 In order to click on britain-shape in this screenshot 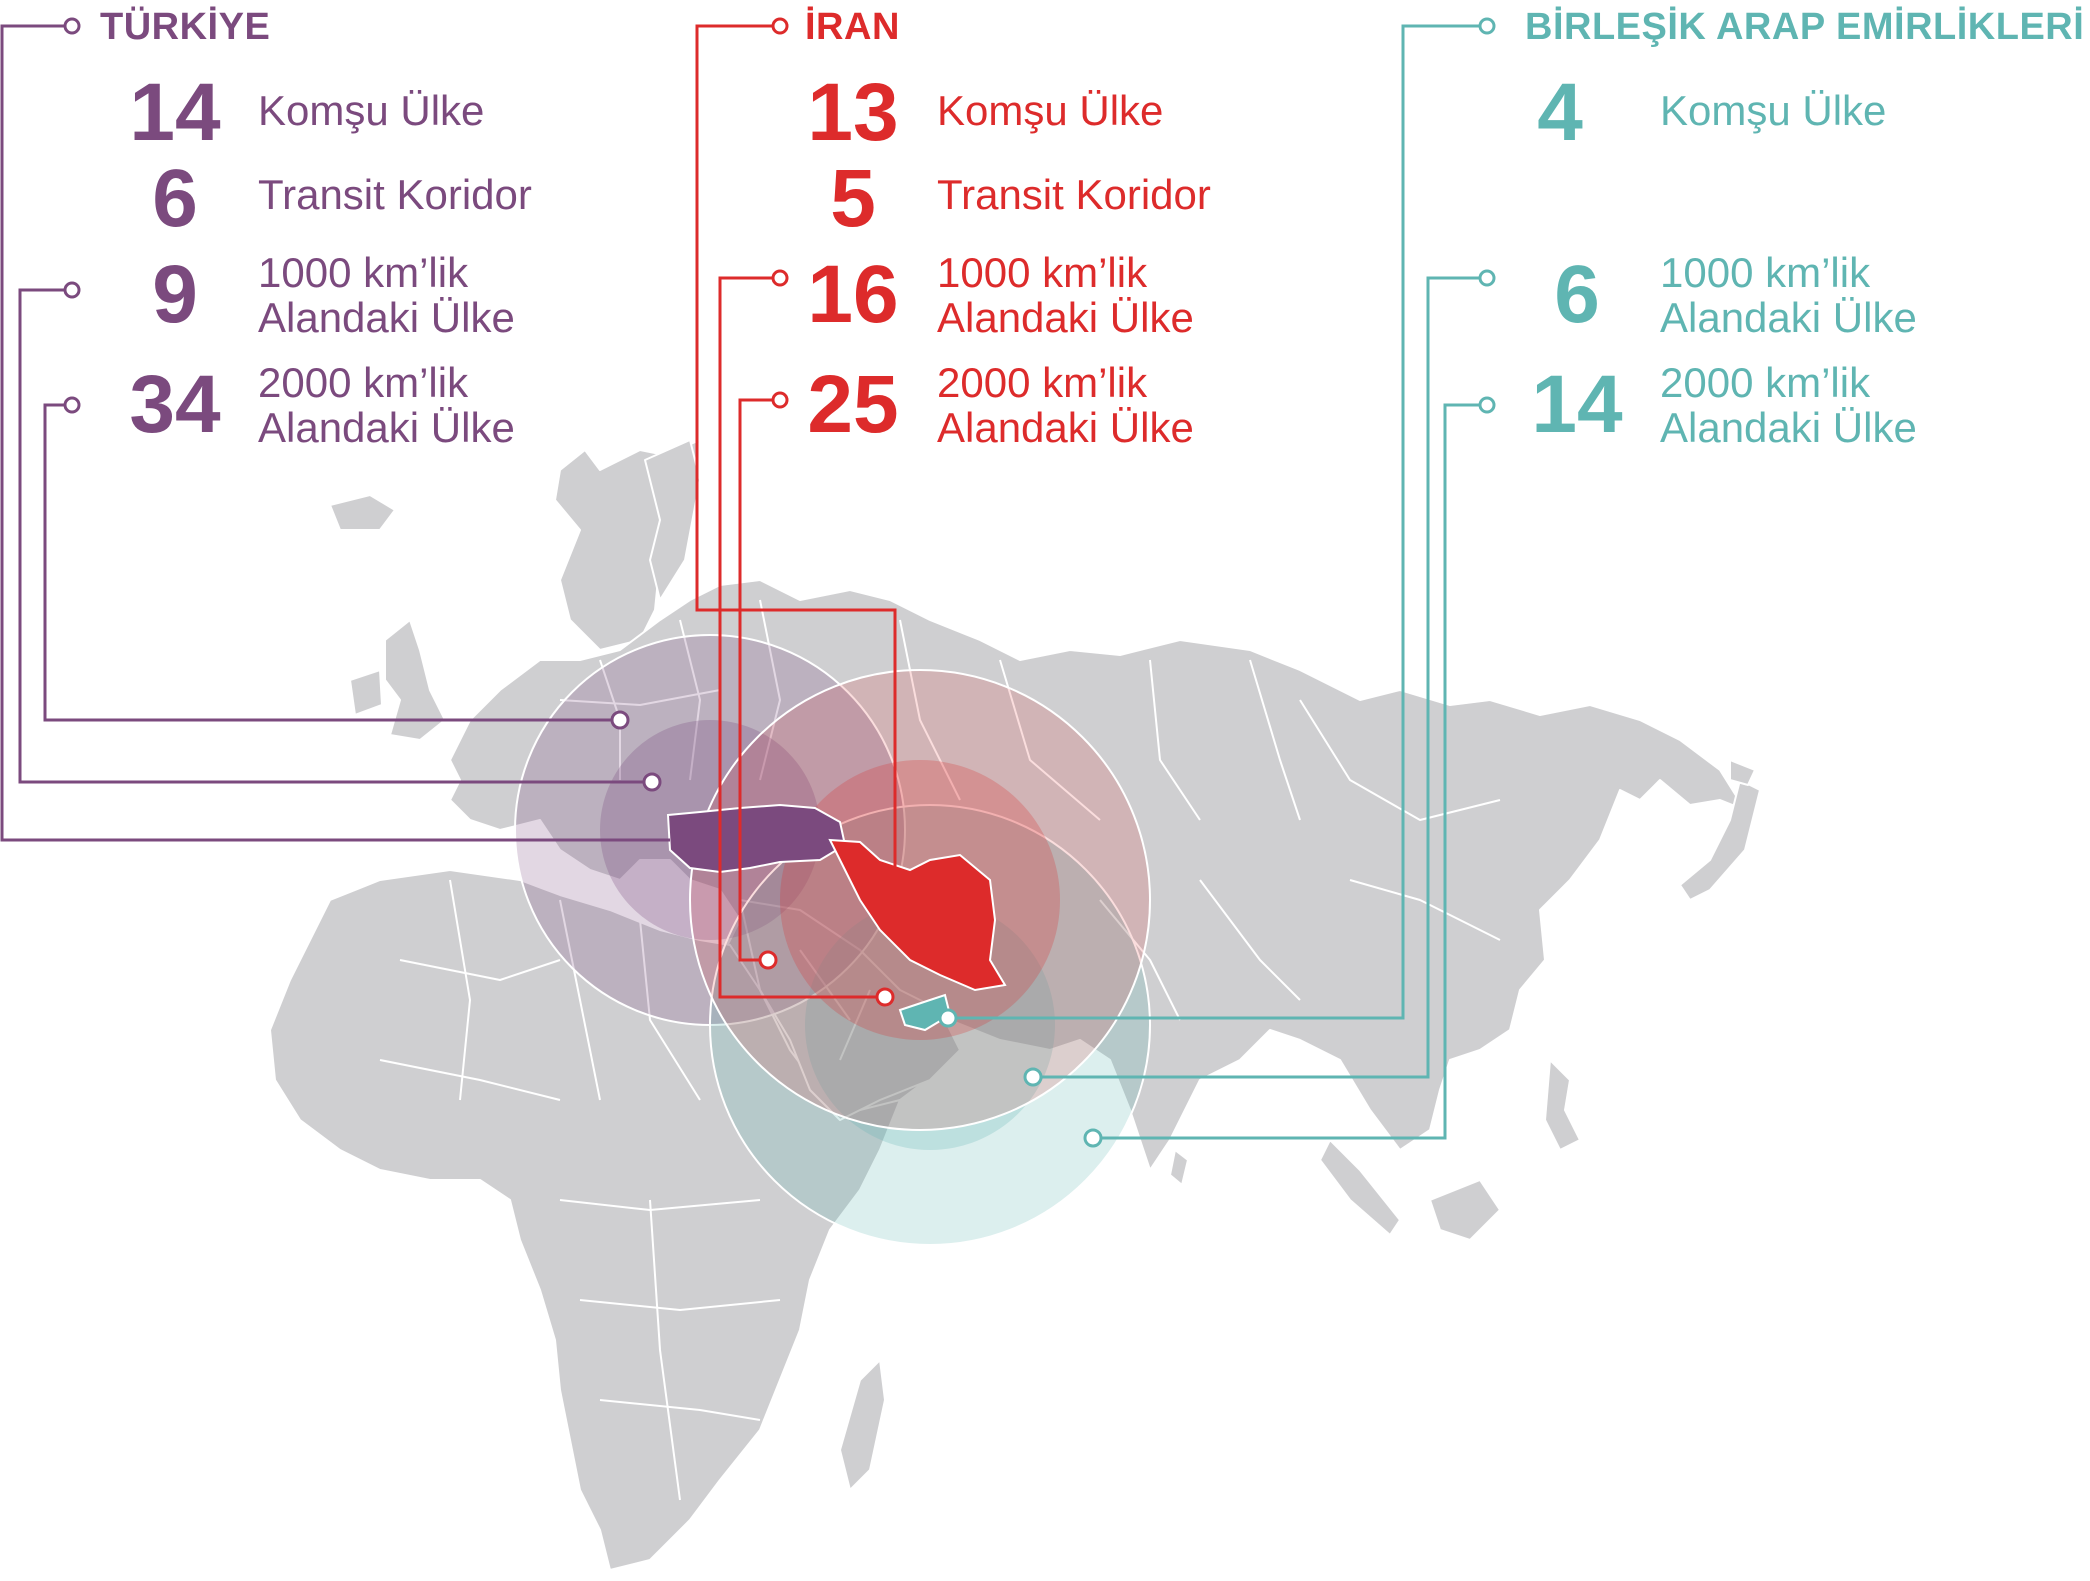, I will do `click(415, 680)`.